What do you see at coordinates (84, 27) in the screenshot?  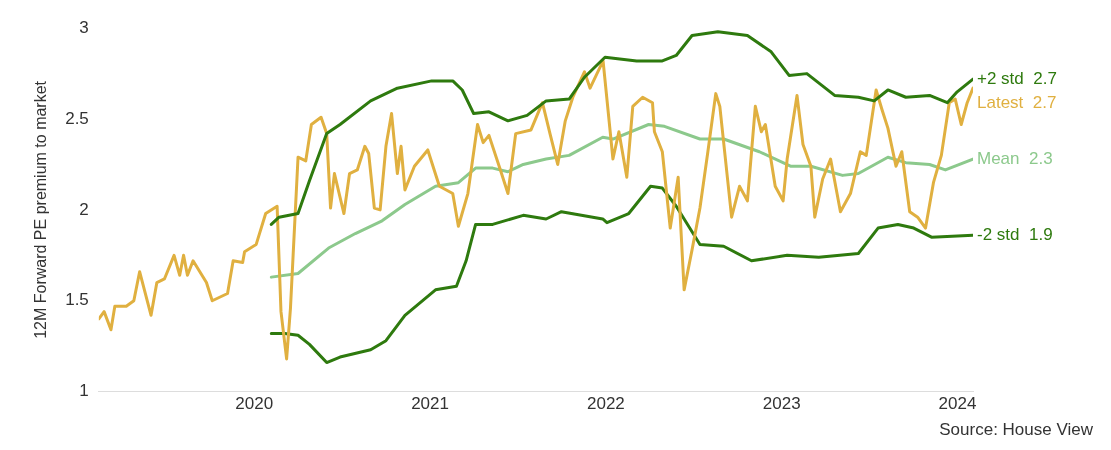 I see `y-tick-label: 3` at bounding box center [84, 27].